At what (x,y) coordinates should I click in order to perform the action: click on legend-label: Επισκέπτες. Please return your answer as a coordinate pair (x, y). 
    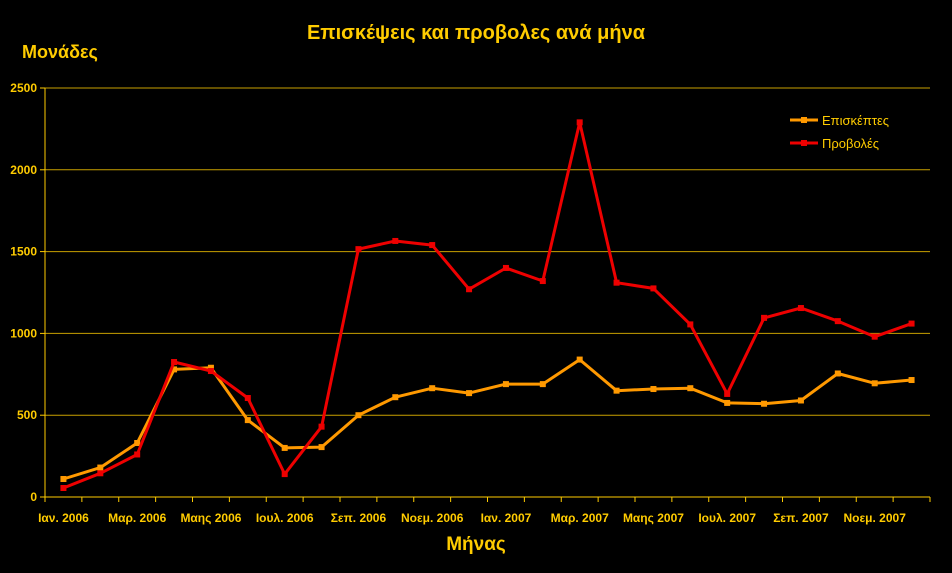
    Looking at the image, I should click on (855, 120).